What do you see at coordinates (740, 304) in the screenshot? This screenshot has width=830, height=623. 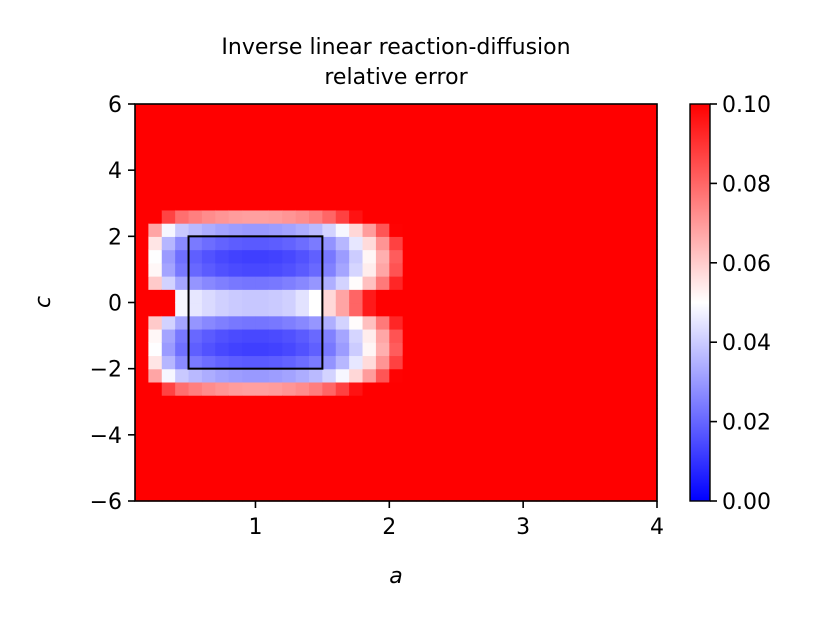 I see `colorbar-ticks: 0.00 0.02 0.04 0.06 0.08 0.10` at bounding box center [740, 304].